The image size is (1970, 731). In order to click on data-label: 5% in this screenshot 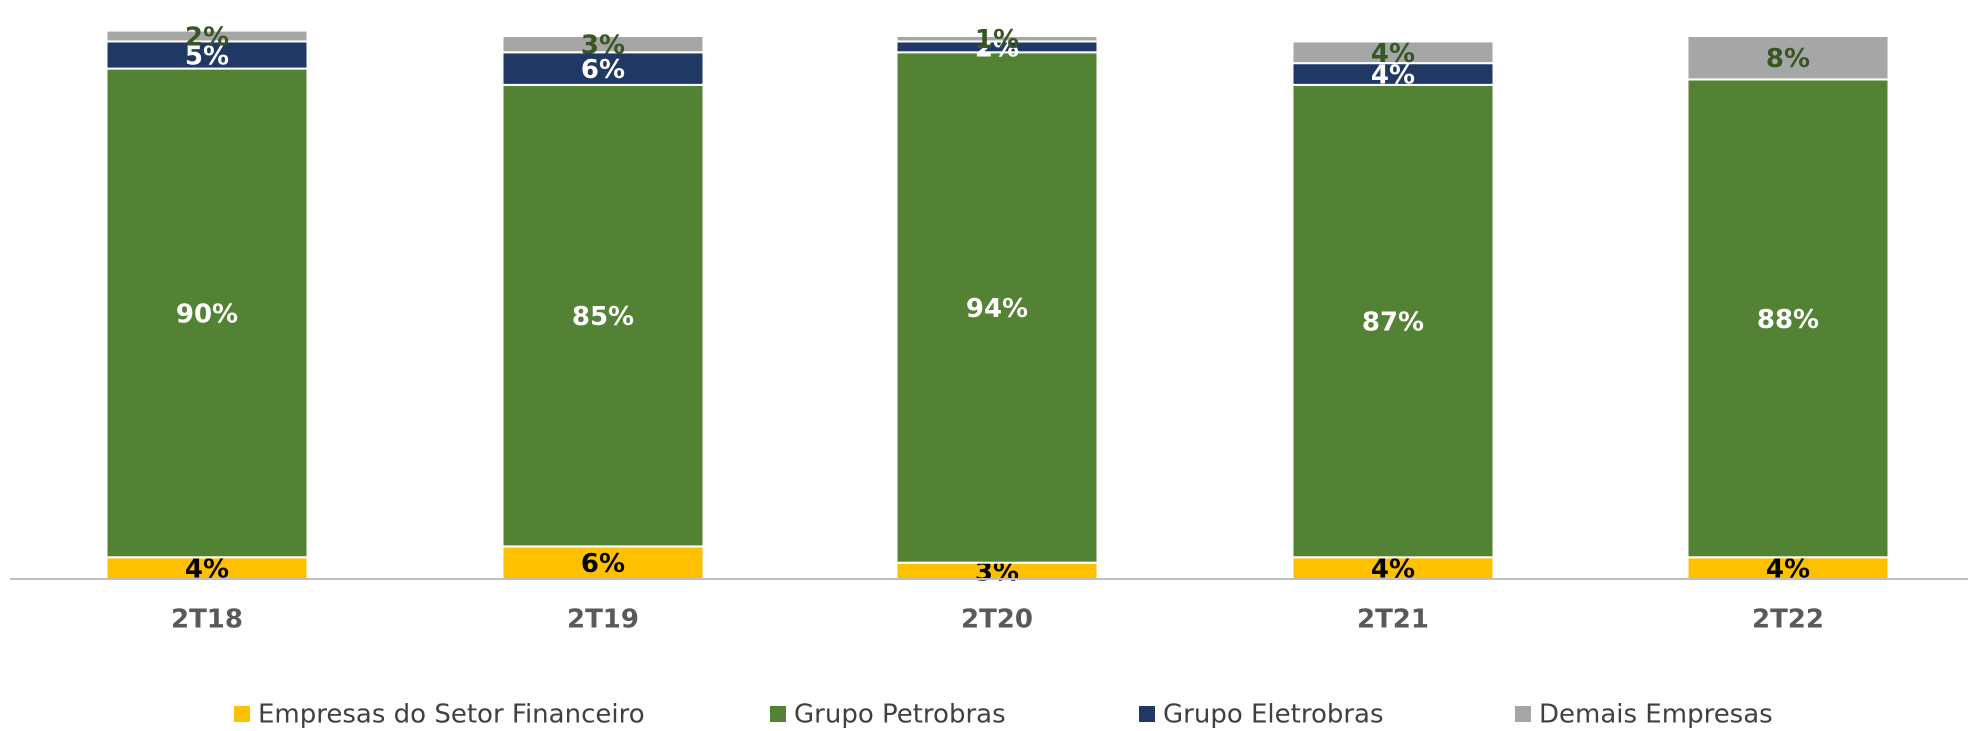, I will do `click(207, 57)`.